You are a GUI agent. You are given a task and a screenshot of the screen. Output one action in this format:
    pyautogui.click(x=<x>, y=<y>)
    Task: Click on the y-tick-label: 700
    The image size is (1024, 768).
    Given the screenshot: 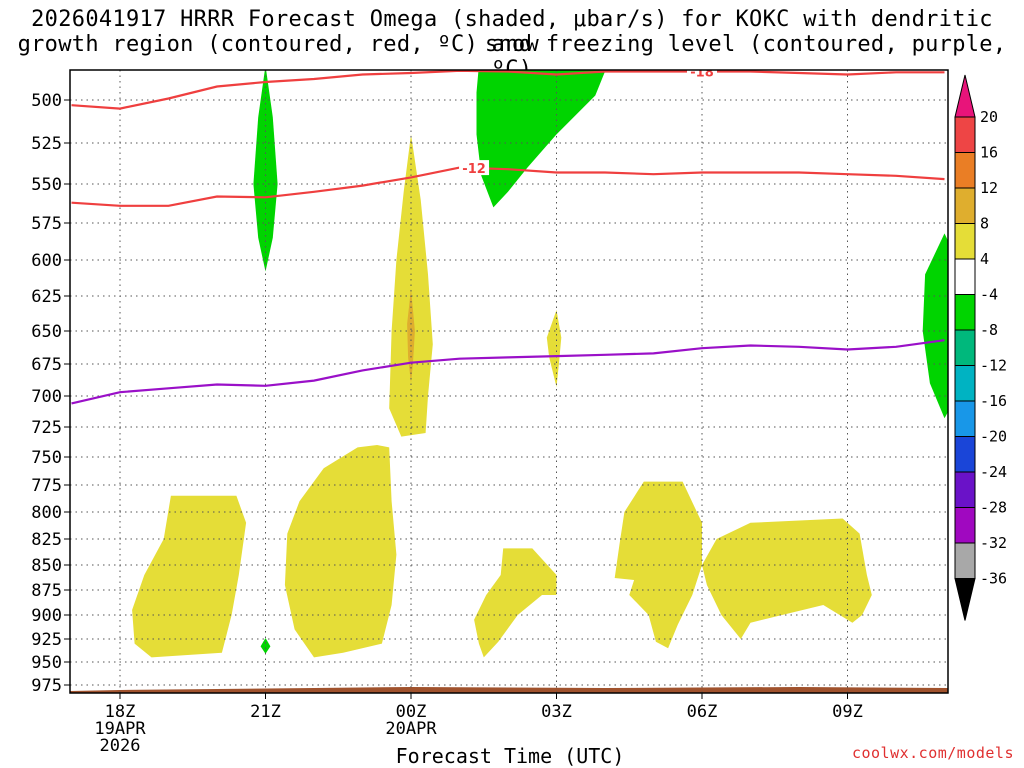 What is the action you would take?
    pyautogui.click(x=46, y=397)
    